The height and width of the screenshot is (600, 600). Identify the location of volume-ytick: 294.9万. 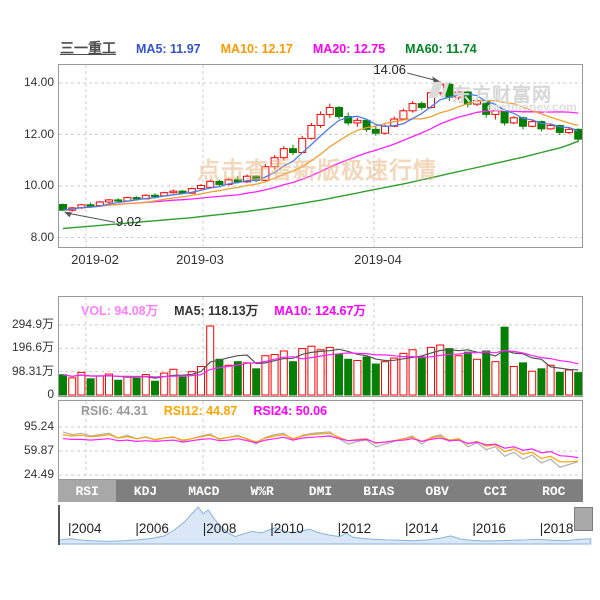
(32, 323).